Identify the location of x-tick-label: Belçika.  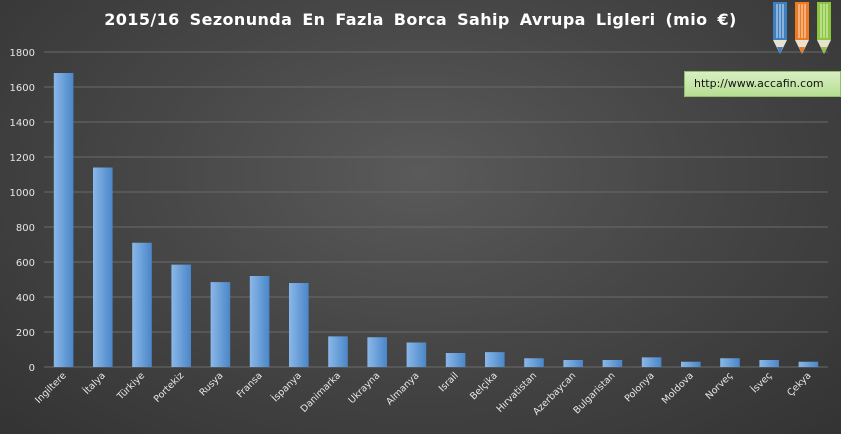
(484, 386).